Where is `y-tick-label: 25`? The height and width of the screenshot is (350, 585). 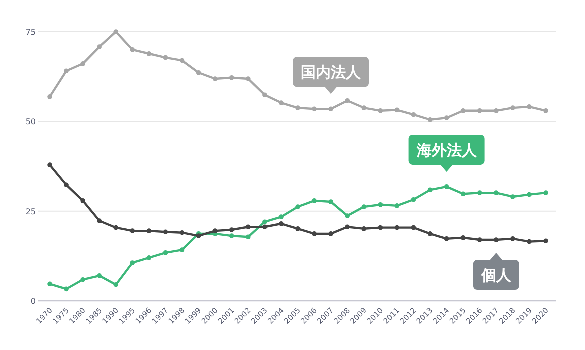
y-tick-label: 25 is located at coordinates (31, 211).